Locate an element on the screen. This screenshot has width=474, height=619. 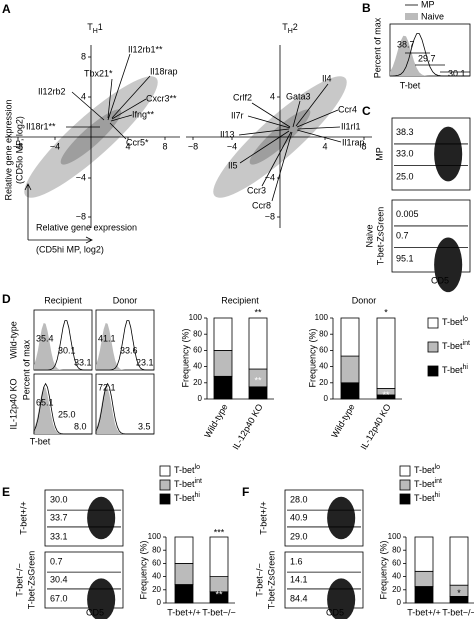
legend-label: T-betint is located at coordinates (456, 345).